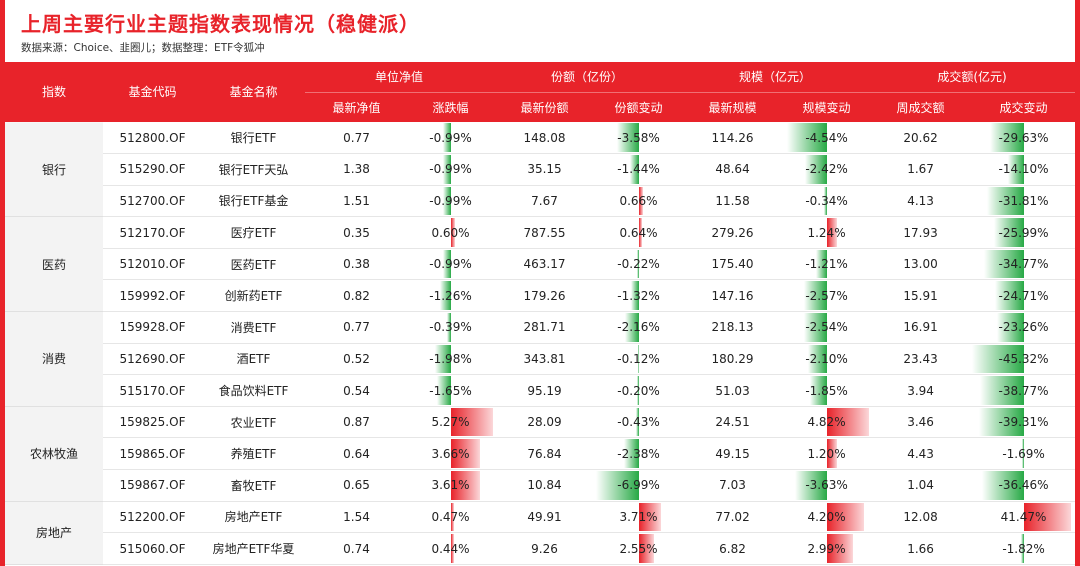  I want to click on turnover-week-cell: 4.13, so click(921, 201).